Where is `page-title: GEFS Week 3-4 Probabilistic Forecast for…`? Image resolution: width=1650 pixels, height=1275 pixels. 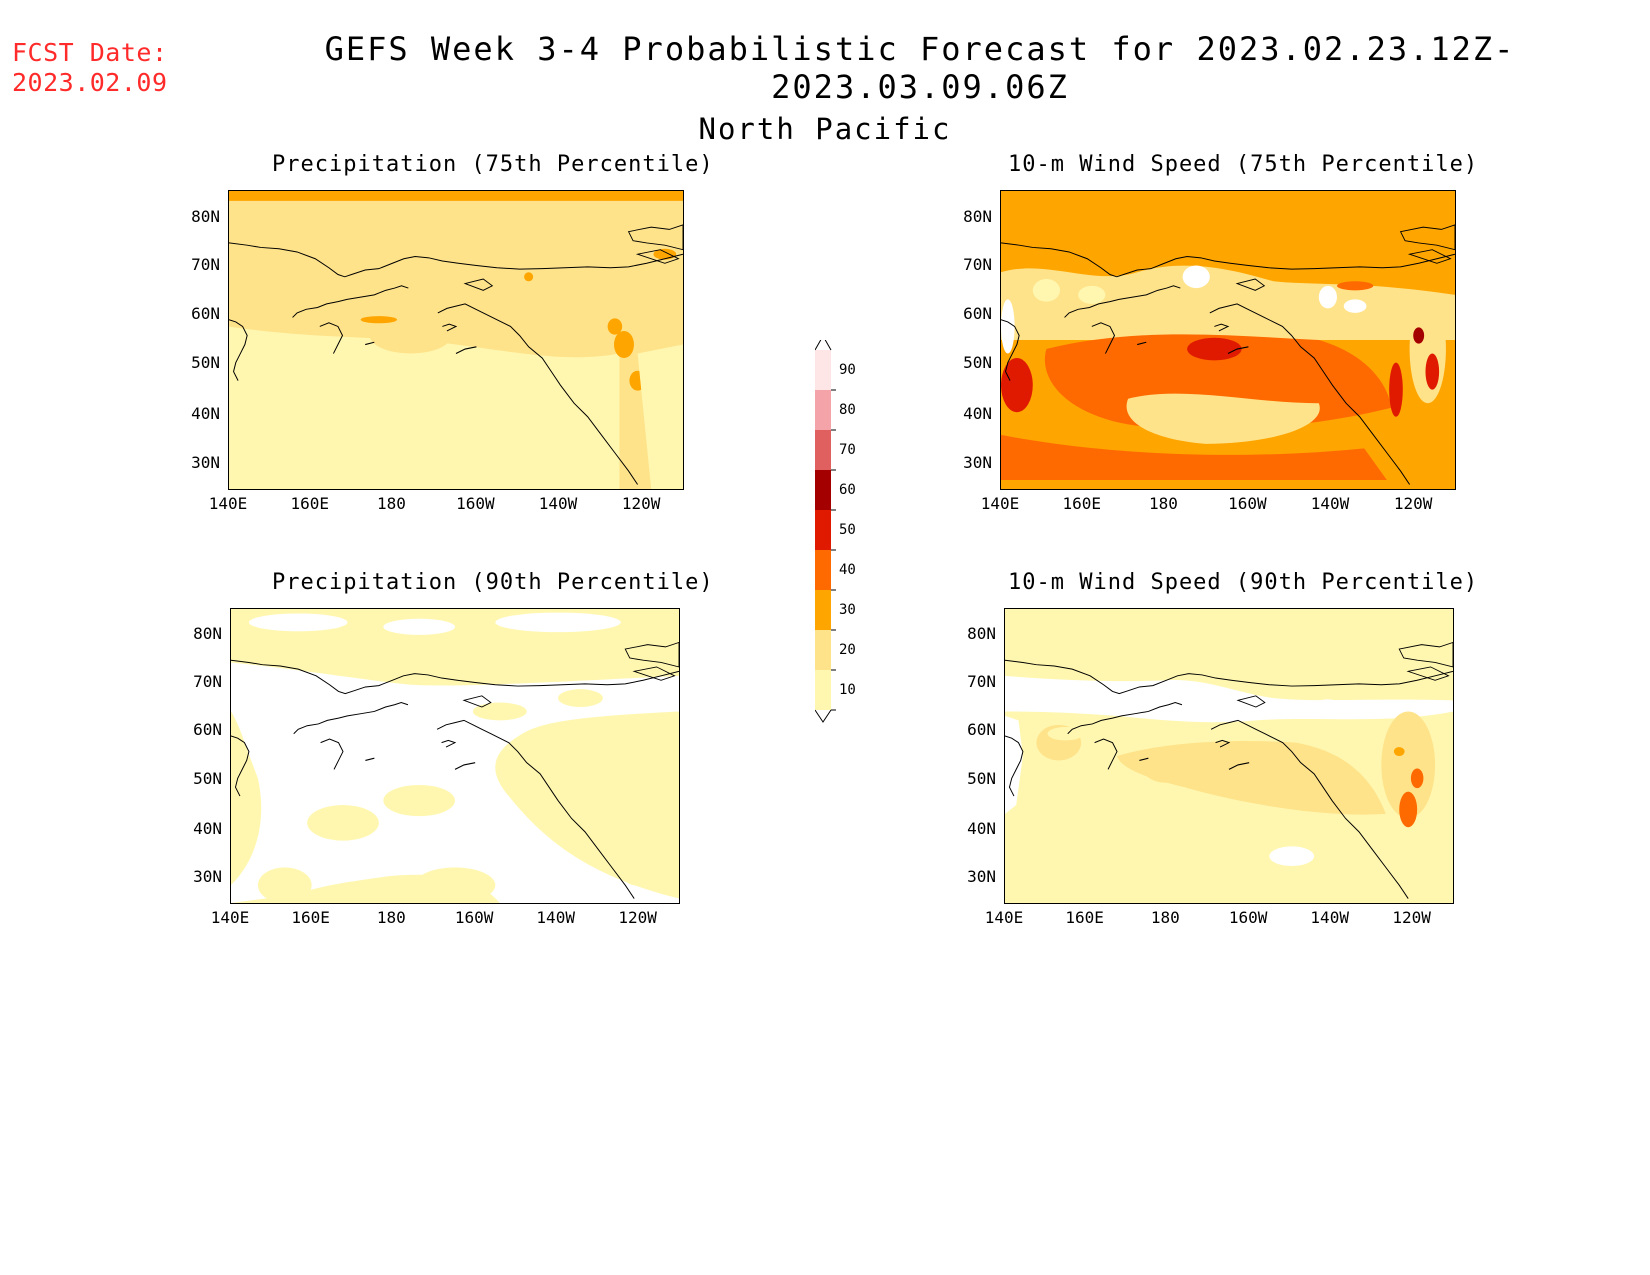 page-title: GEFS Week 3-4 Probabilistic Forecast for… is located at coordinates (825, 88).